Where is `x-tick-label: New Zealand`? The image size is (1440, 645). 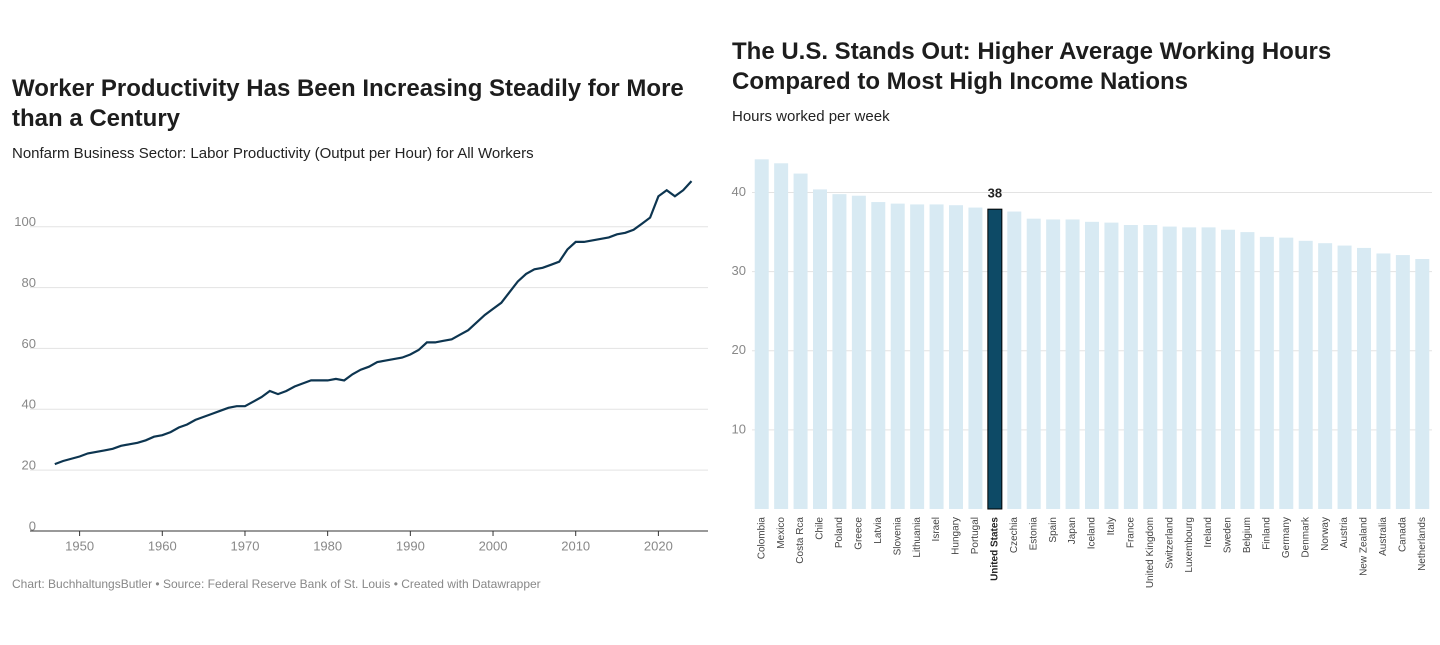
x-tick-label: New Zealand is located at coordinates (1364, 546).